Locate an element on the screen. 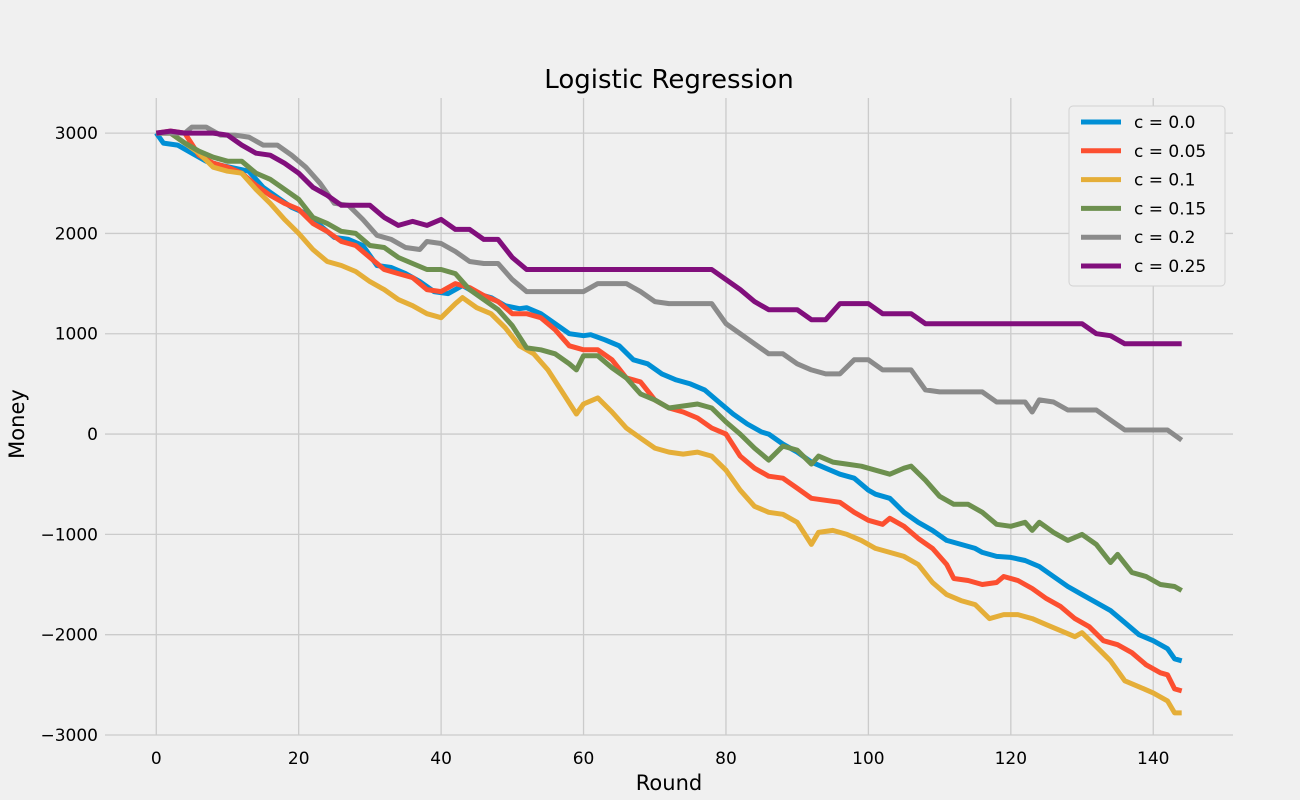 The height and width of the screenshot is (800, 1300). x-tick-label: 40 is located at coordinates (441, 759).